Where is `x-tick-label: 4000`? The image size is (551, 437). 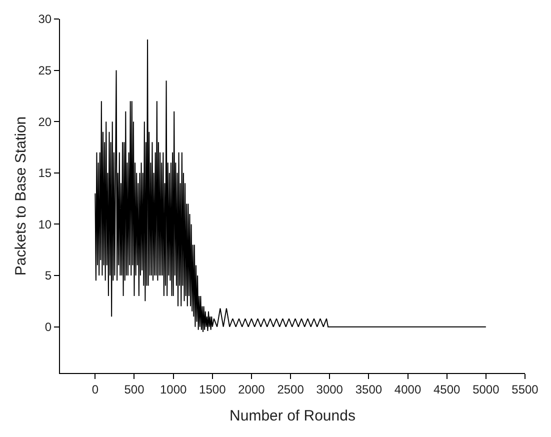
x-tick-label: 4000 is located at coordinates (408, 389).